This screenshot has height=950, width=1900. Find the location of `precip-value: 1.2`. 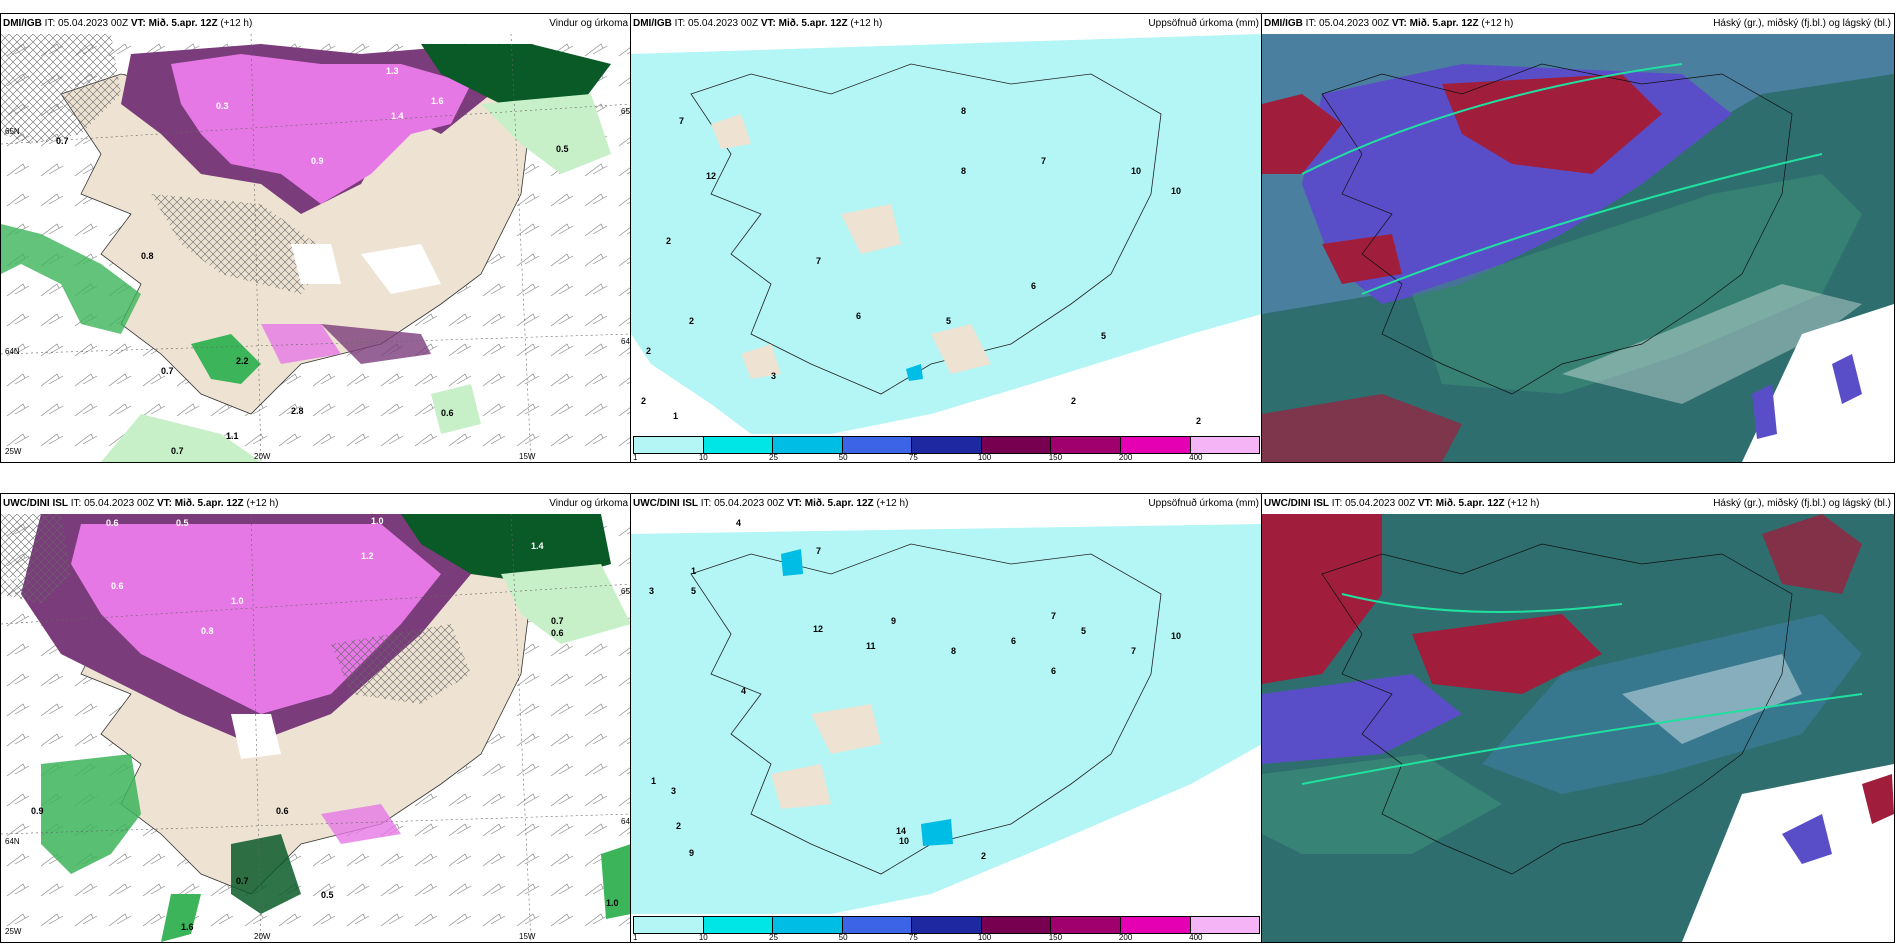

precip-value: 1.2 is located at coordinates (367, 556).